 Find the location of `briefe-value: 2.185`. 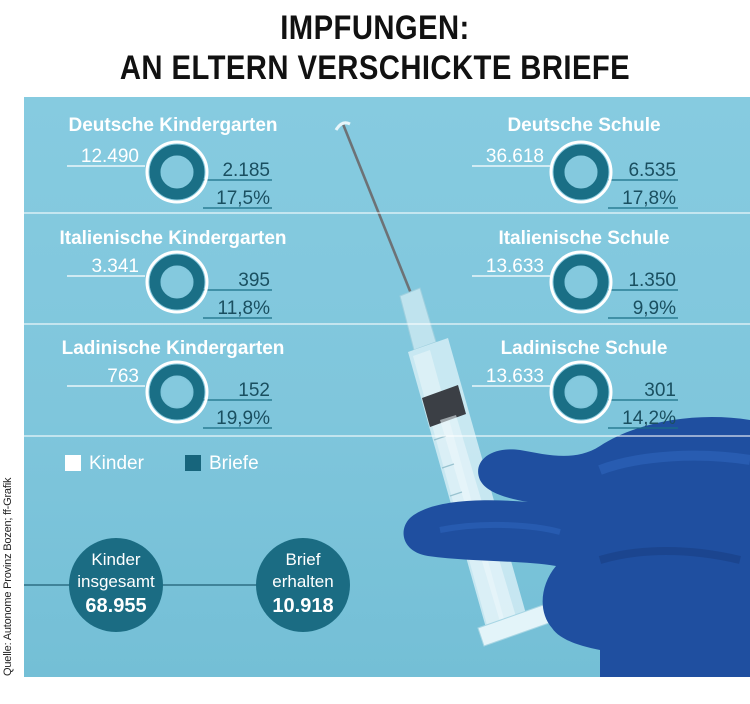

briefe-value: 2.185 is located at coordinates (246, 170).